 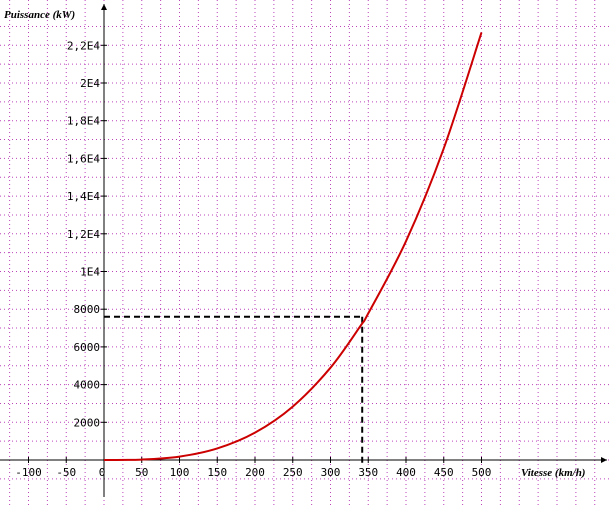 I want to click on x-tick-label: 500, so click(x=482, y=472).